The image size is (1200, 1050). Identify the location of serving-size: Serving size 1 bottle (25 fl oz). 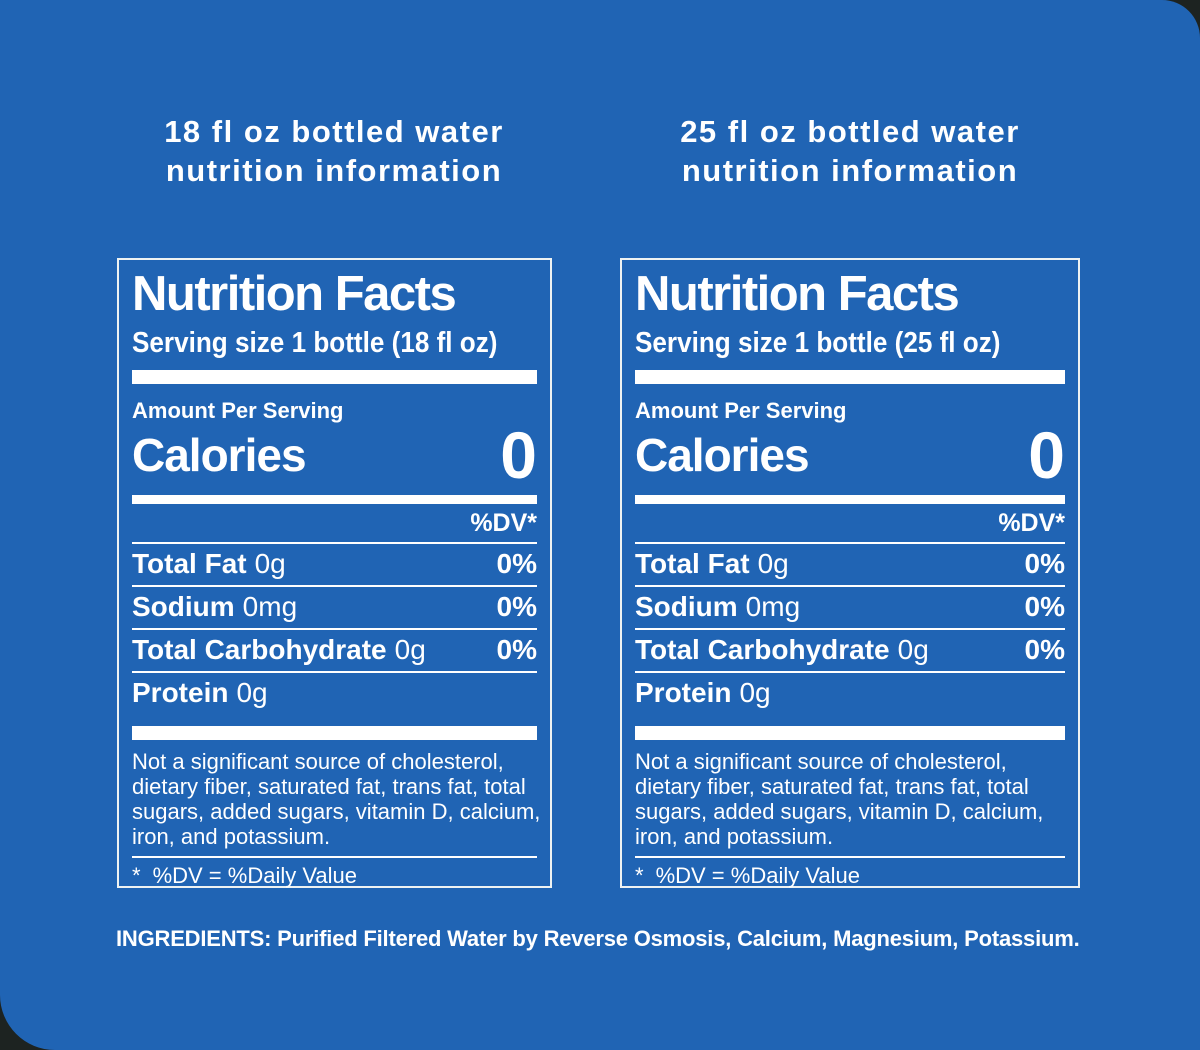
(818, 342).